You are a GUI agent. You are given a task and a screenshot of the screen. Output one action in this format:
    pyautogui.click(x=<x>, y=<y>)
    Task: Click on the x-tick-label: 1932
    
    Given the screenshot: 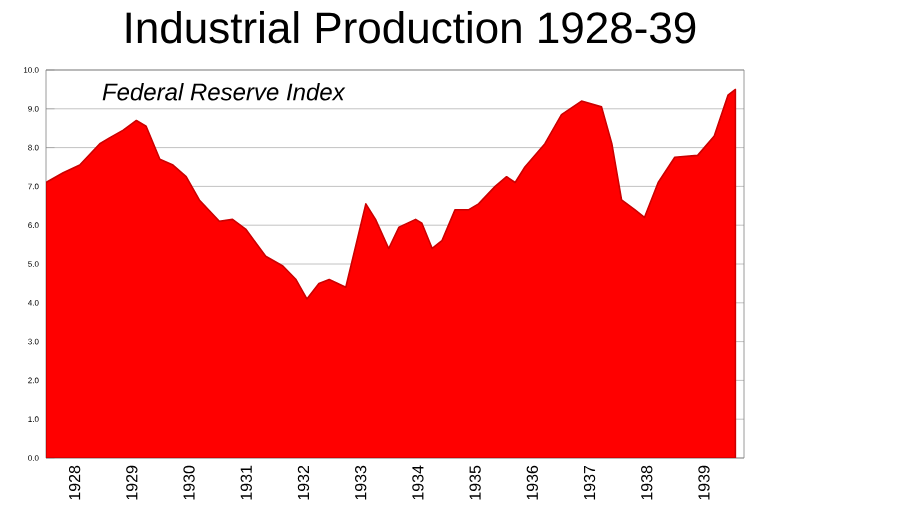 What is the action you would take?
    pyautogui.click(x=303, y=482)
    